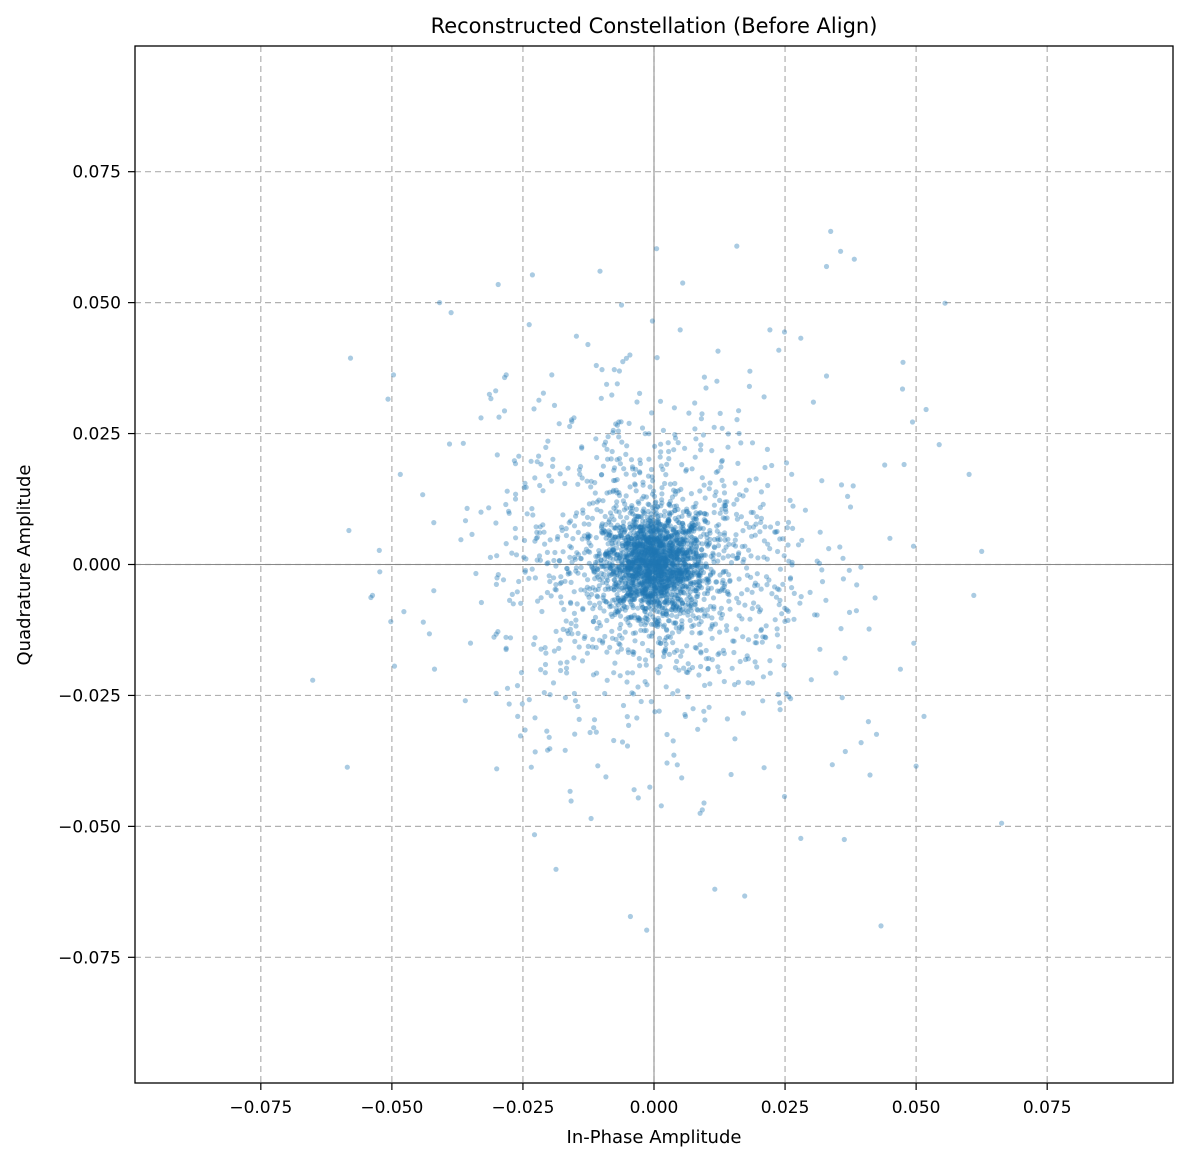 This screenshot has height=1162, width=1187. What do you see at coordinates (391, 1108) in the screenshot?
I see `x-tick-label: −0.050` at bounding box center [391, 1108].